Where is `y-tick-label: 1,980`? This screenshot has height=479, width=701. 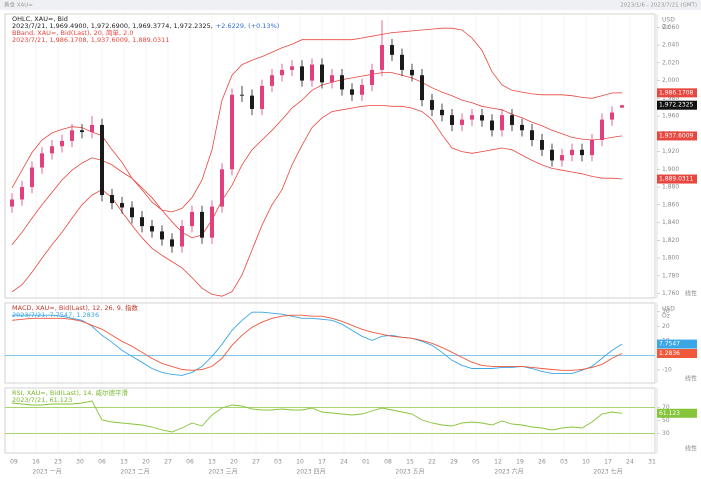
y-tick-label: 1,980 is located at coordinates (670, 98).